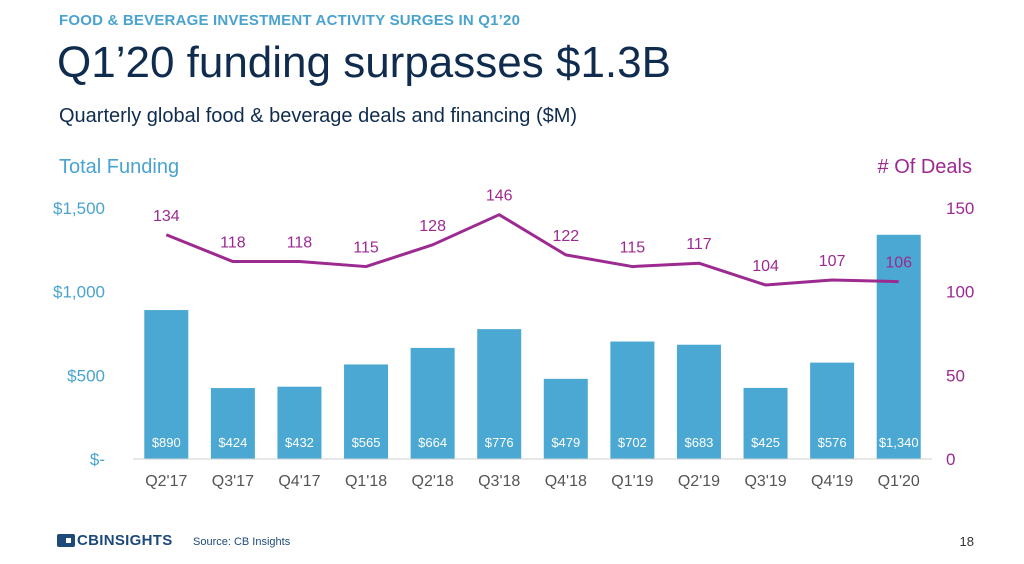 Image resolution: width=1024 pixels, height=564 pixels. What do you see at coordinates (432, 226) in the screenshot?
I see `deals-value-label: 128` at bounding box center [432, 226].